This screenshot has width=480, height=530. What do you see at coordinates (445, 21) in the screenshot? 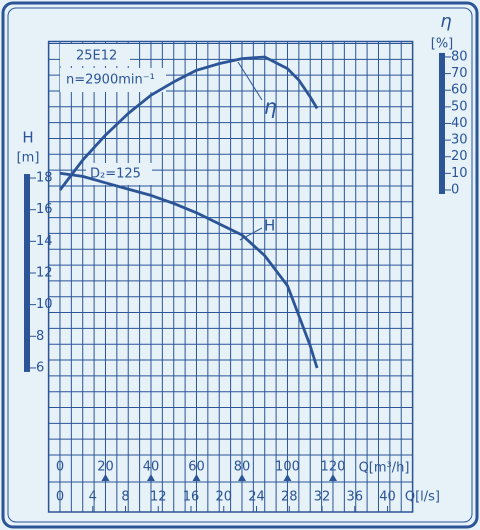
I see `y2-axis-title: η` at bounding box center [445, 21].